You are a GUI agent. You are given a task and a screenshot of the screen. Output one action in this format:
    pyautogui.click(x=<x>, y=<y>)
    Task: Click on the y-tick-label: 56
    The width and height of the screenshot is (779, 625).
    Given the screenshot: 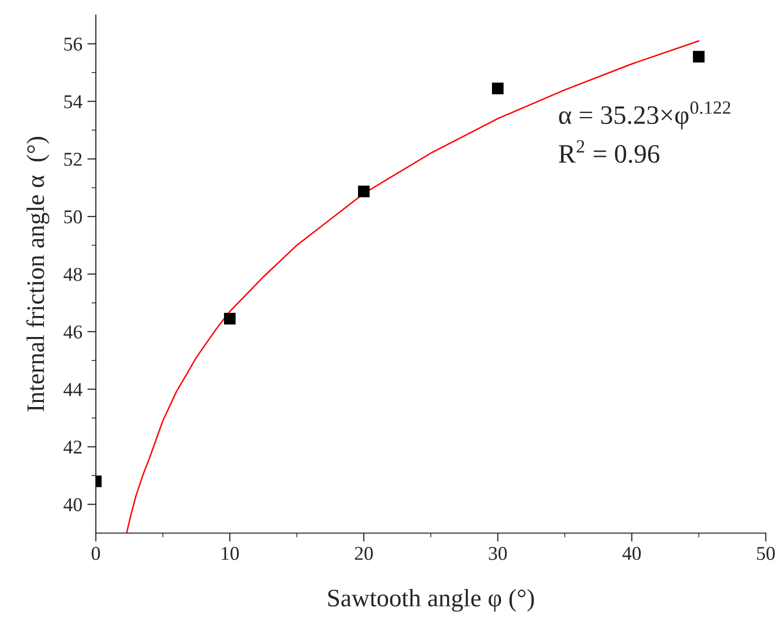 What is the action you would take?
    pyautogui.click(x=73, y=44)
    